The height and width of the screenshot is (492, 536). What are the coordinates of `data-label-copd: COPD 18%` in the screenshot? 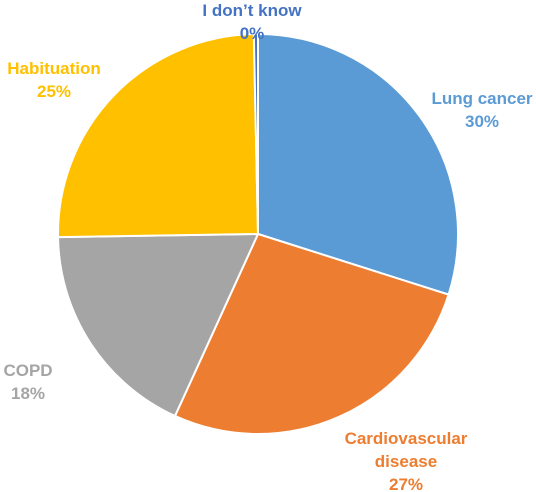 It's located at (27, 382).